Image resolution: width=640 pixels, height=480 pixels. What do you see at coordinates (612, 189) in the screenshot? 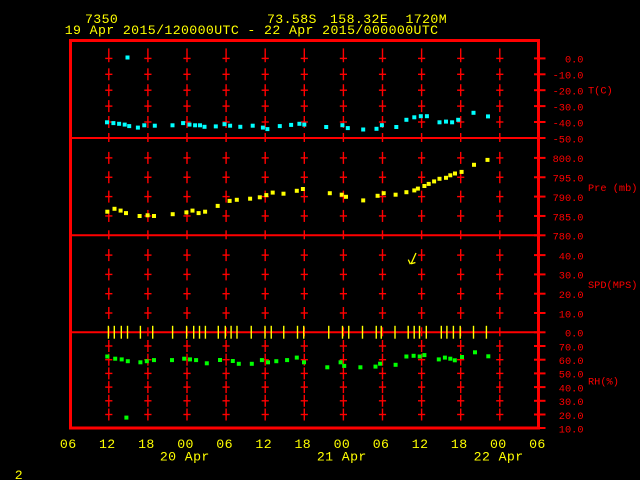
I see `svg-text: Pre (mb)` at bounding box center [612, 189].